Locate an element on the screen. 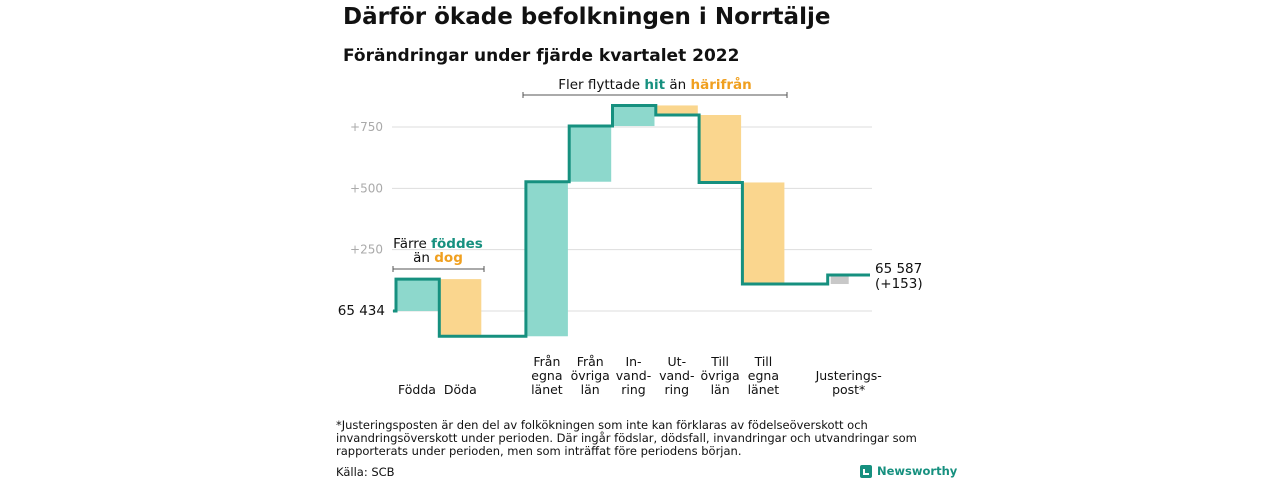  y-tick-label: +500 is located at coordinates (366, 188).